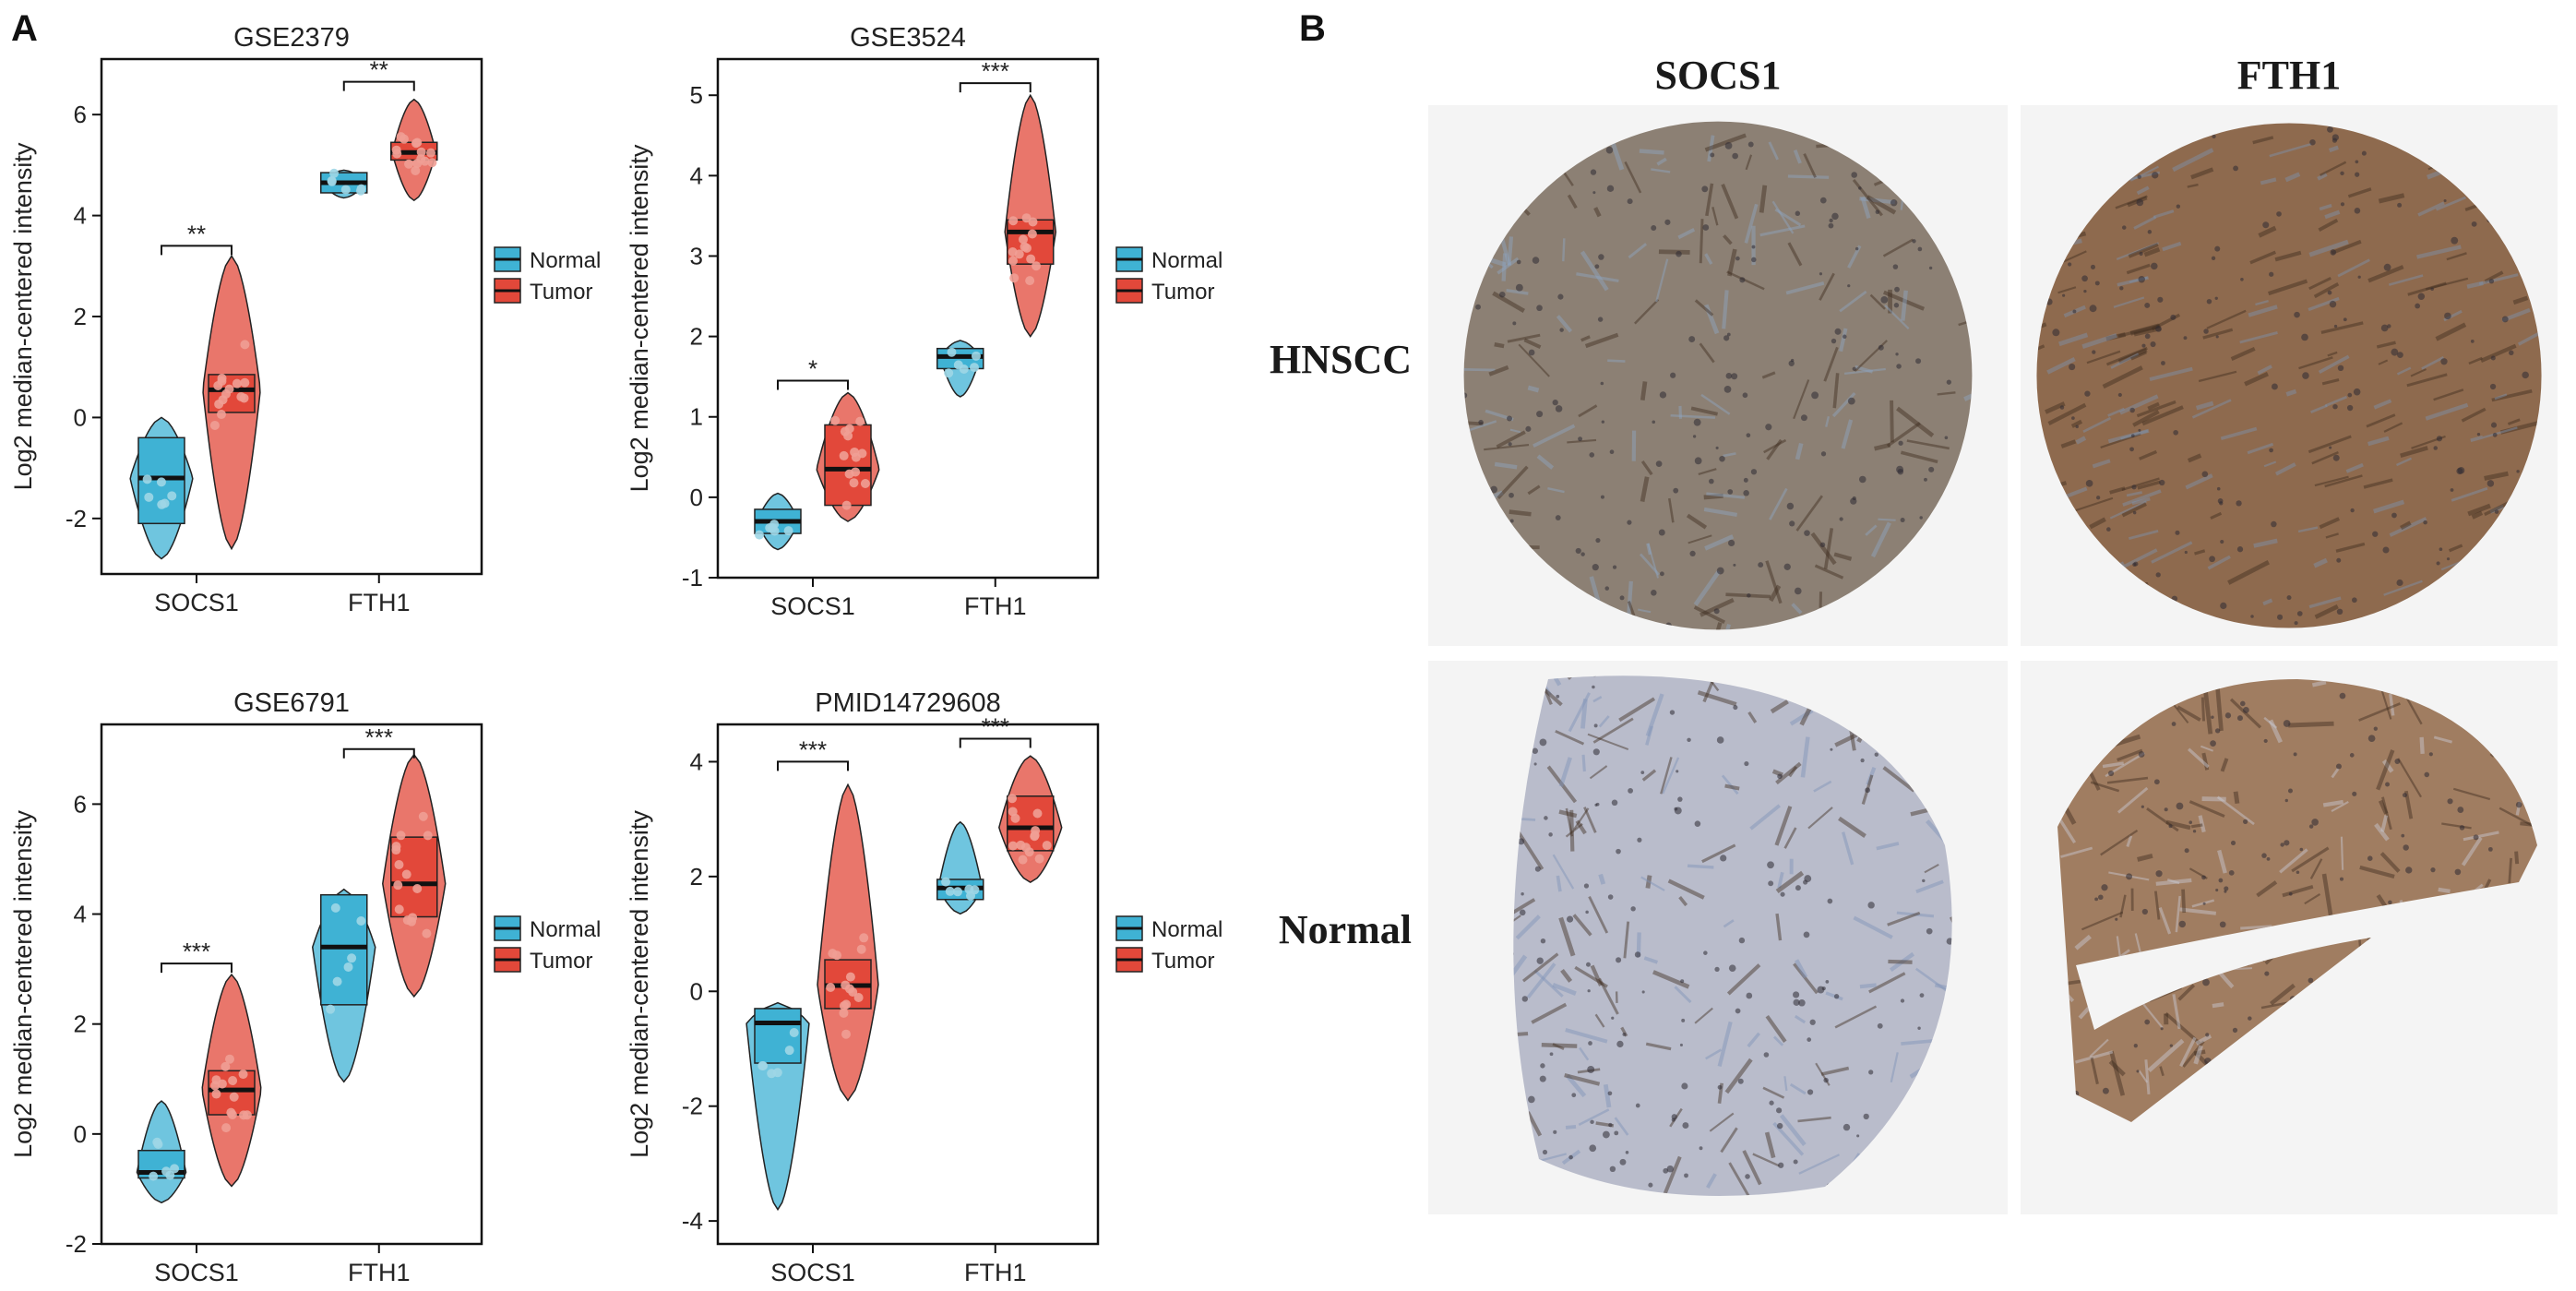 Image resolution: width=2576 pixels, height=1291 pixels. What do you see at coordinates (696, 337) in the screenshot?
I see `y-tick-label: 2` at bounding box center [696, 337].